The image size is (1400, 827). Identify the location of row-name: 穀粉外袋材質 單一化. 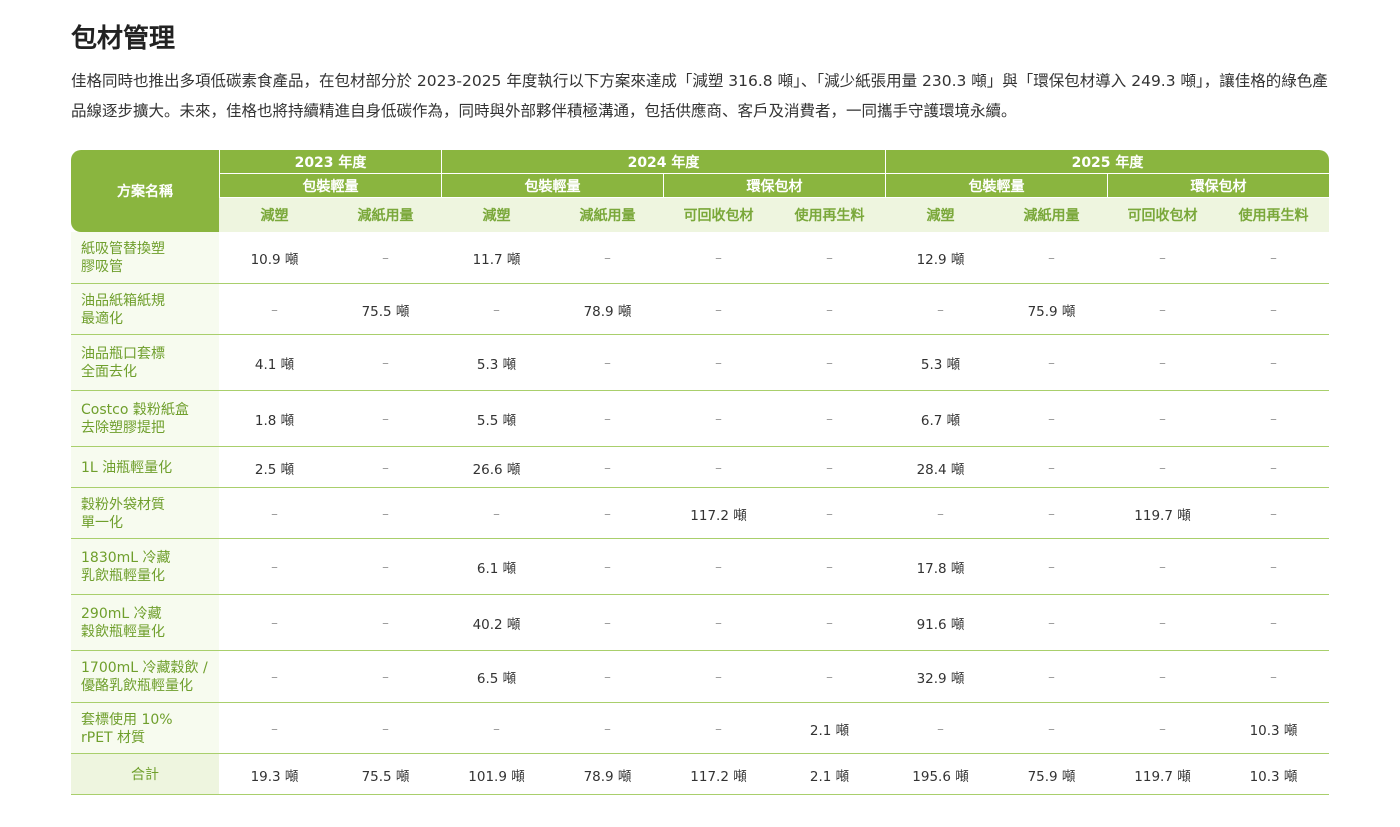
(145, 513).